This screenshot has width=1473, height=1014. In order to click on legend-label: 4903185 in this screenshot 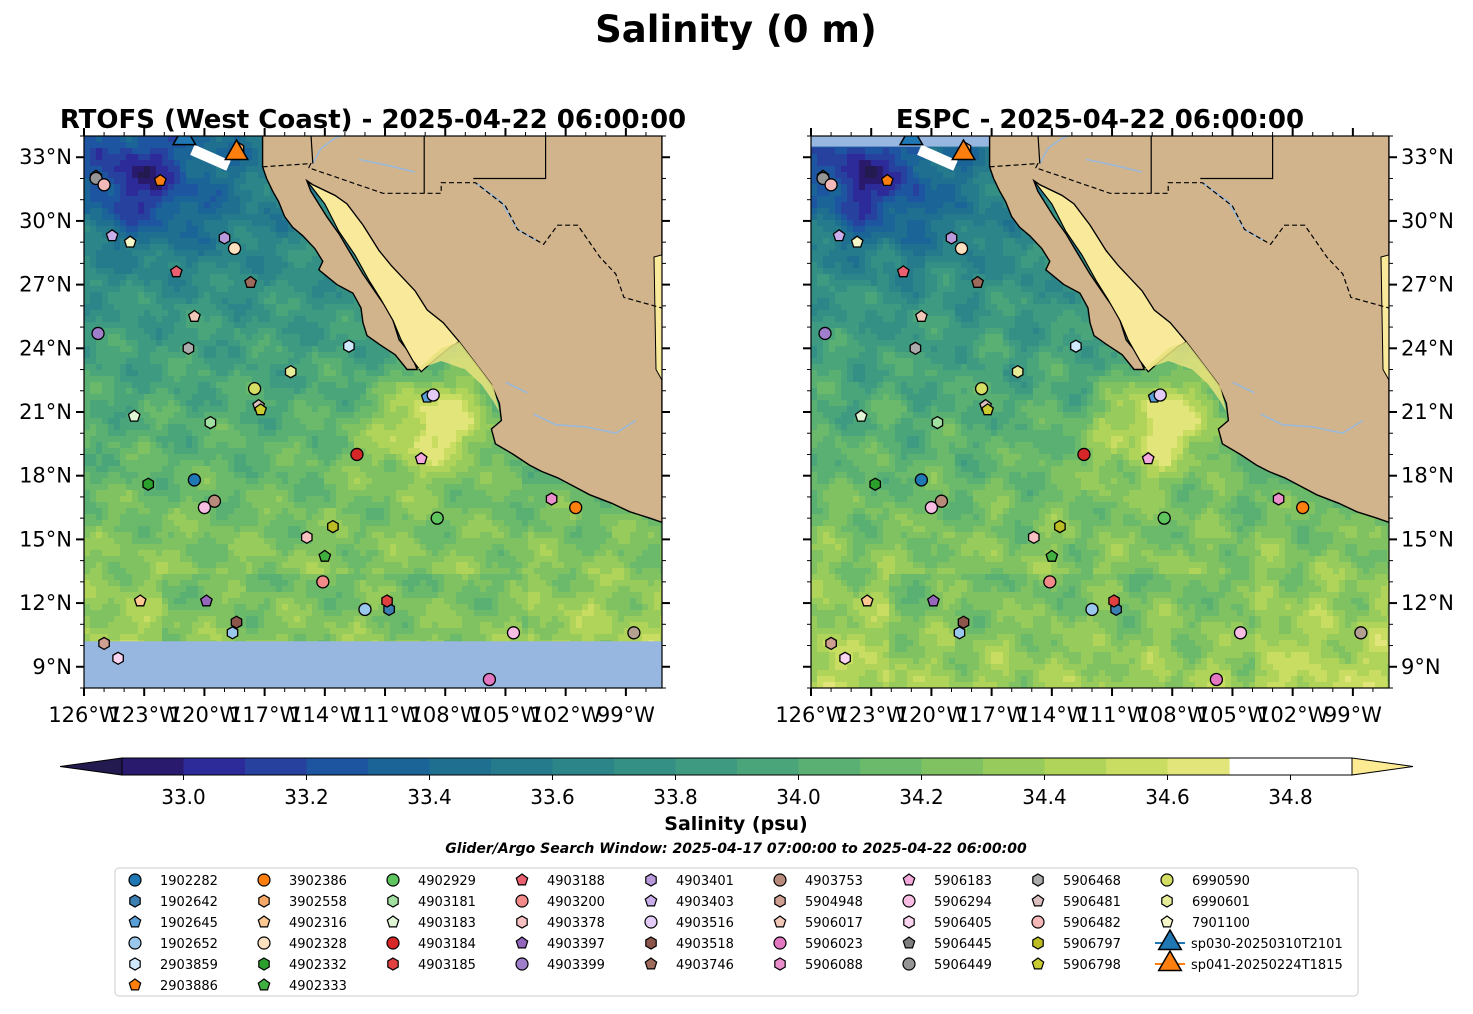, I will do `click(447, 965)`.